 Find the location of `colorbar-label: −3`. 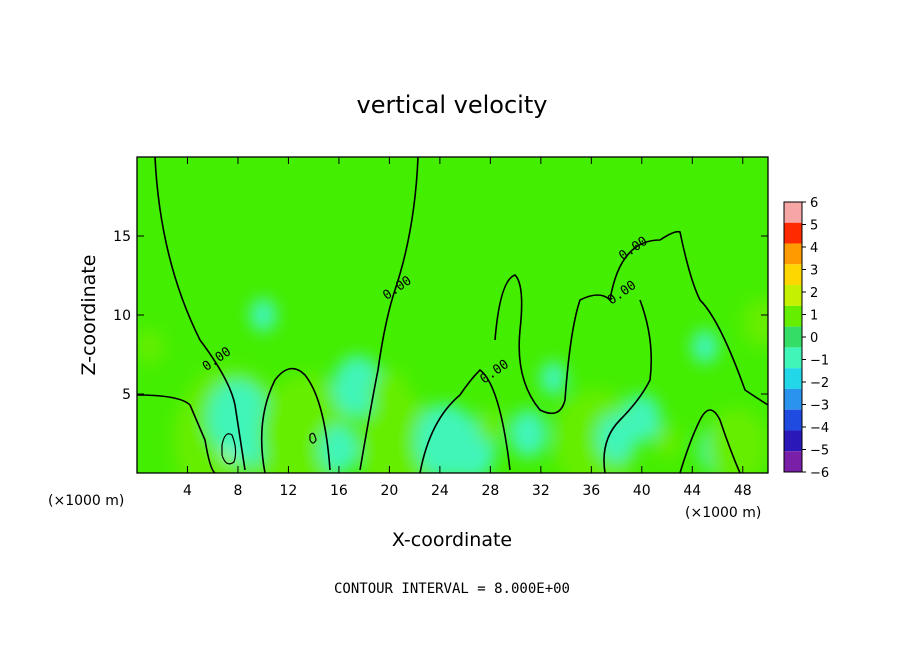

colorbar-label: −3 is located at coordinates (819, 406).